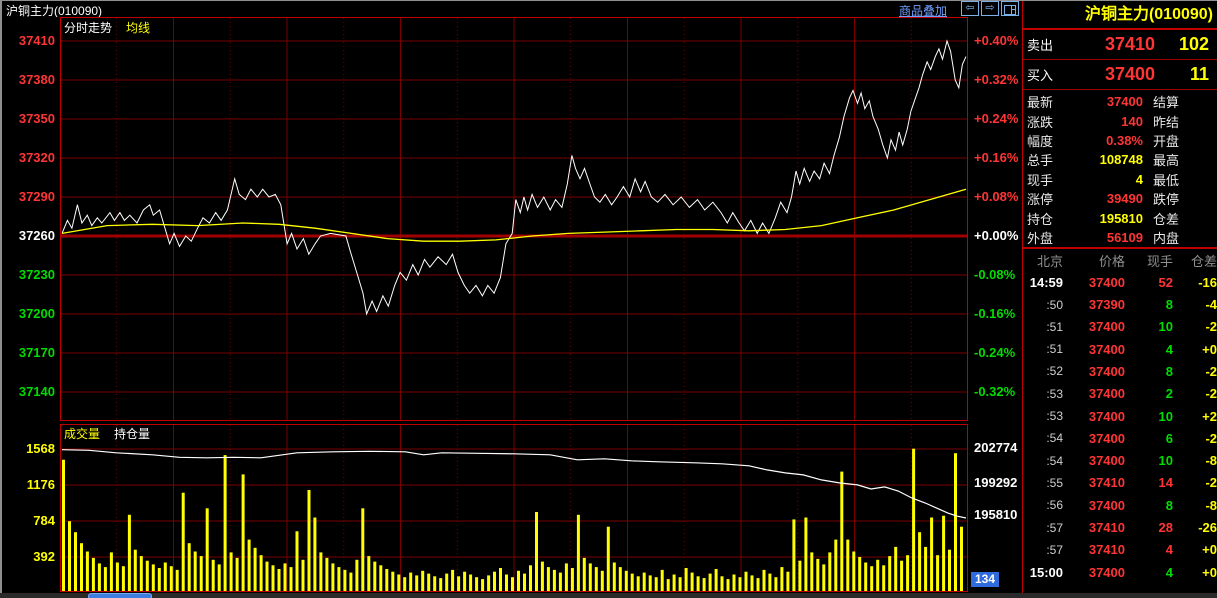 This screenshot has height=598, width=1217. What do you see at coordinates (1169, 438) in the screenshot?
I see `tick-volume: 6` at bounding box center [1169, 438].